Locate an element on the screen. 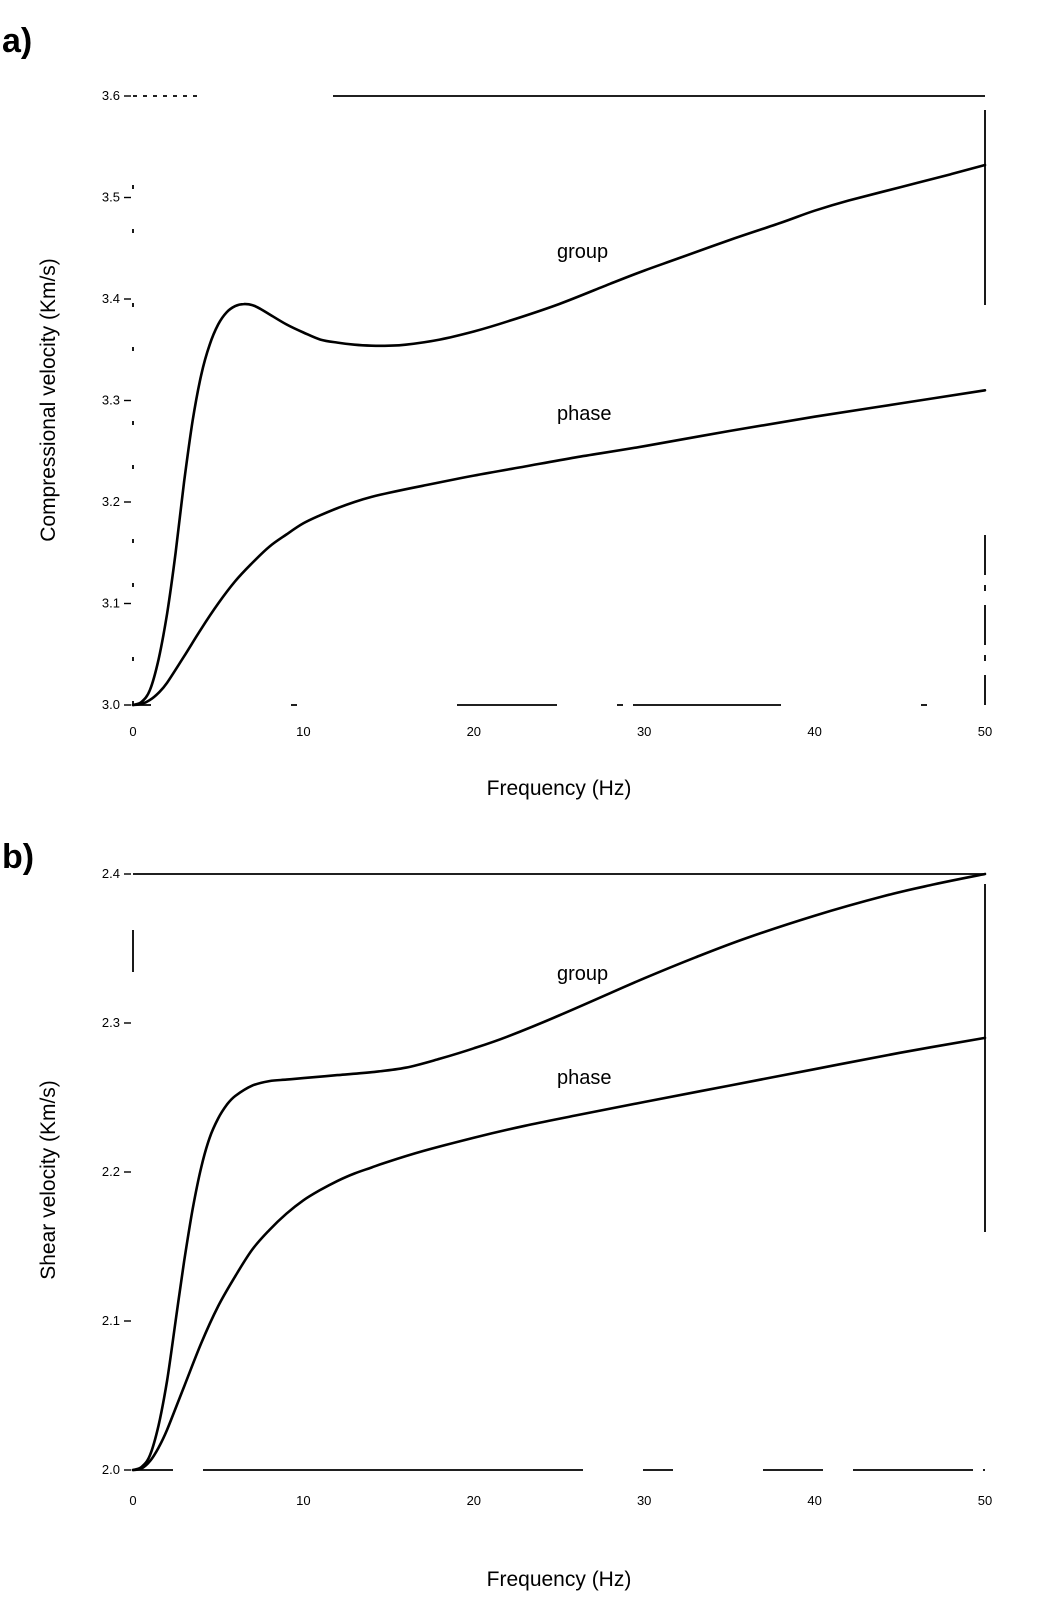  panel-b-x-tick-label: 30 is located at coordinates (644, 1500).